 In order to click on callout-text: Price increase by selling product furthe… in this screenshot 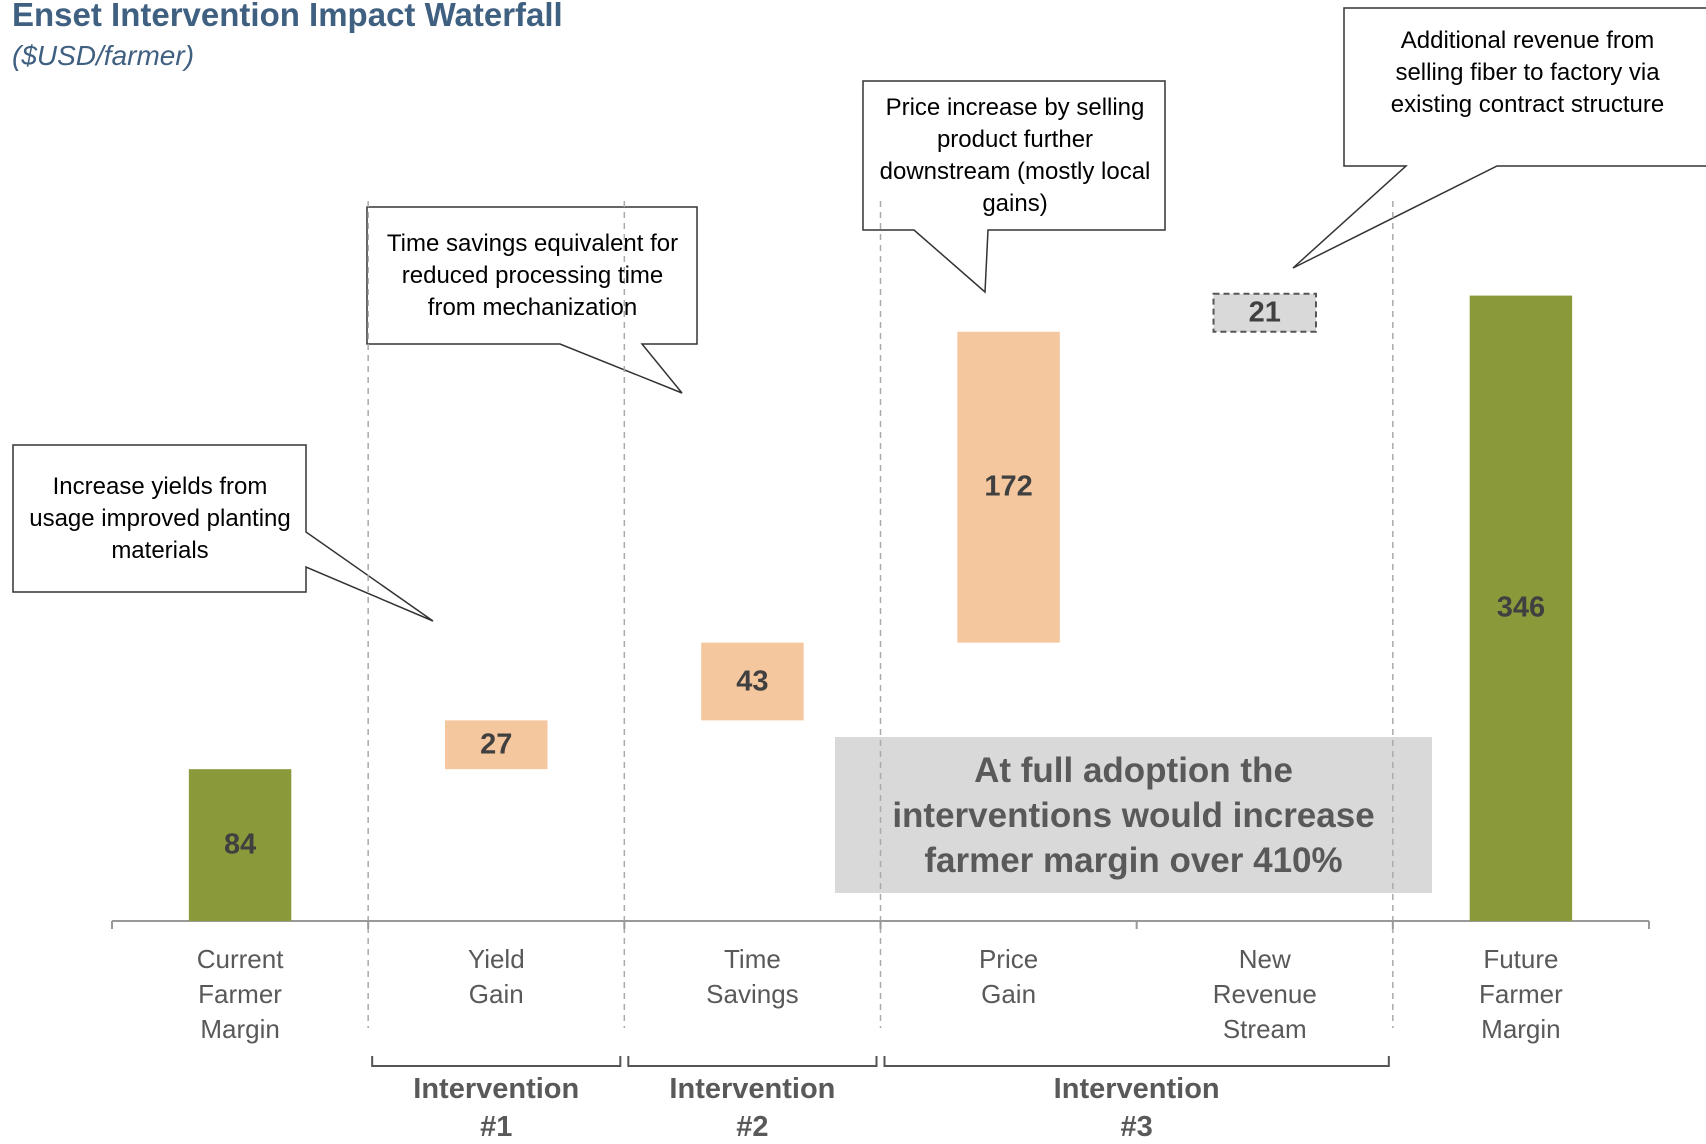, I will do `click(1015, 155)`.